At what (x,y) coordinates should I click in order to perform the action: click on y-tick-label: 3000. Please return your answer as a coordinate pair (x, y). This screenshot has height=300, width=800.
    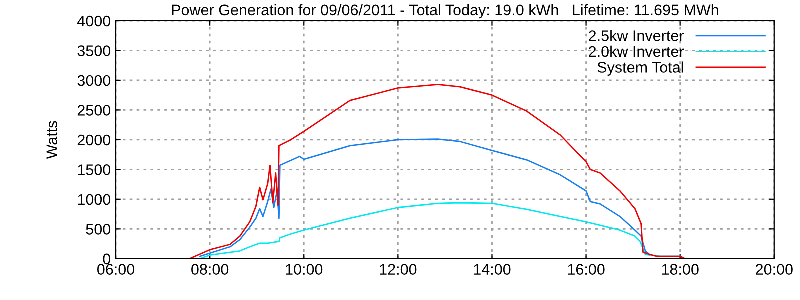
    Looking at the image, I should click on (94, 80).